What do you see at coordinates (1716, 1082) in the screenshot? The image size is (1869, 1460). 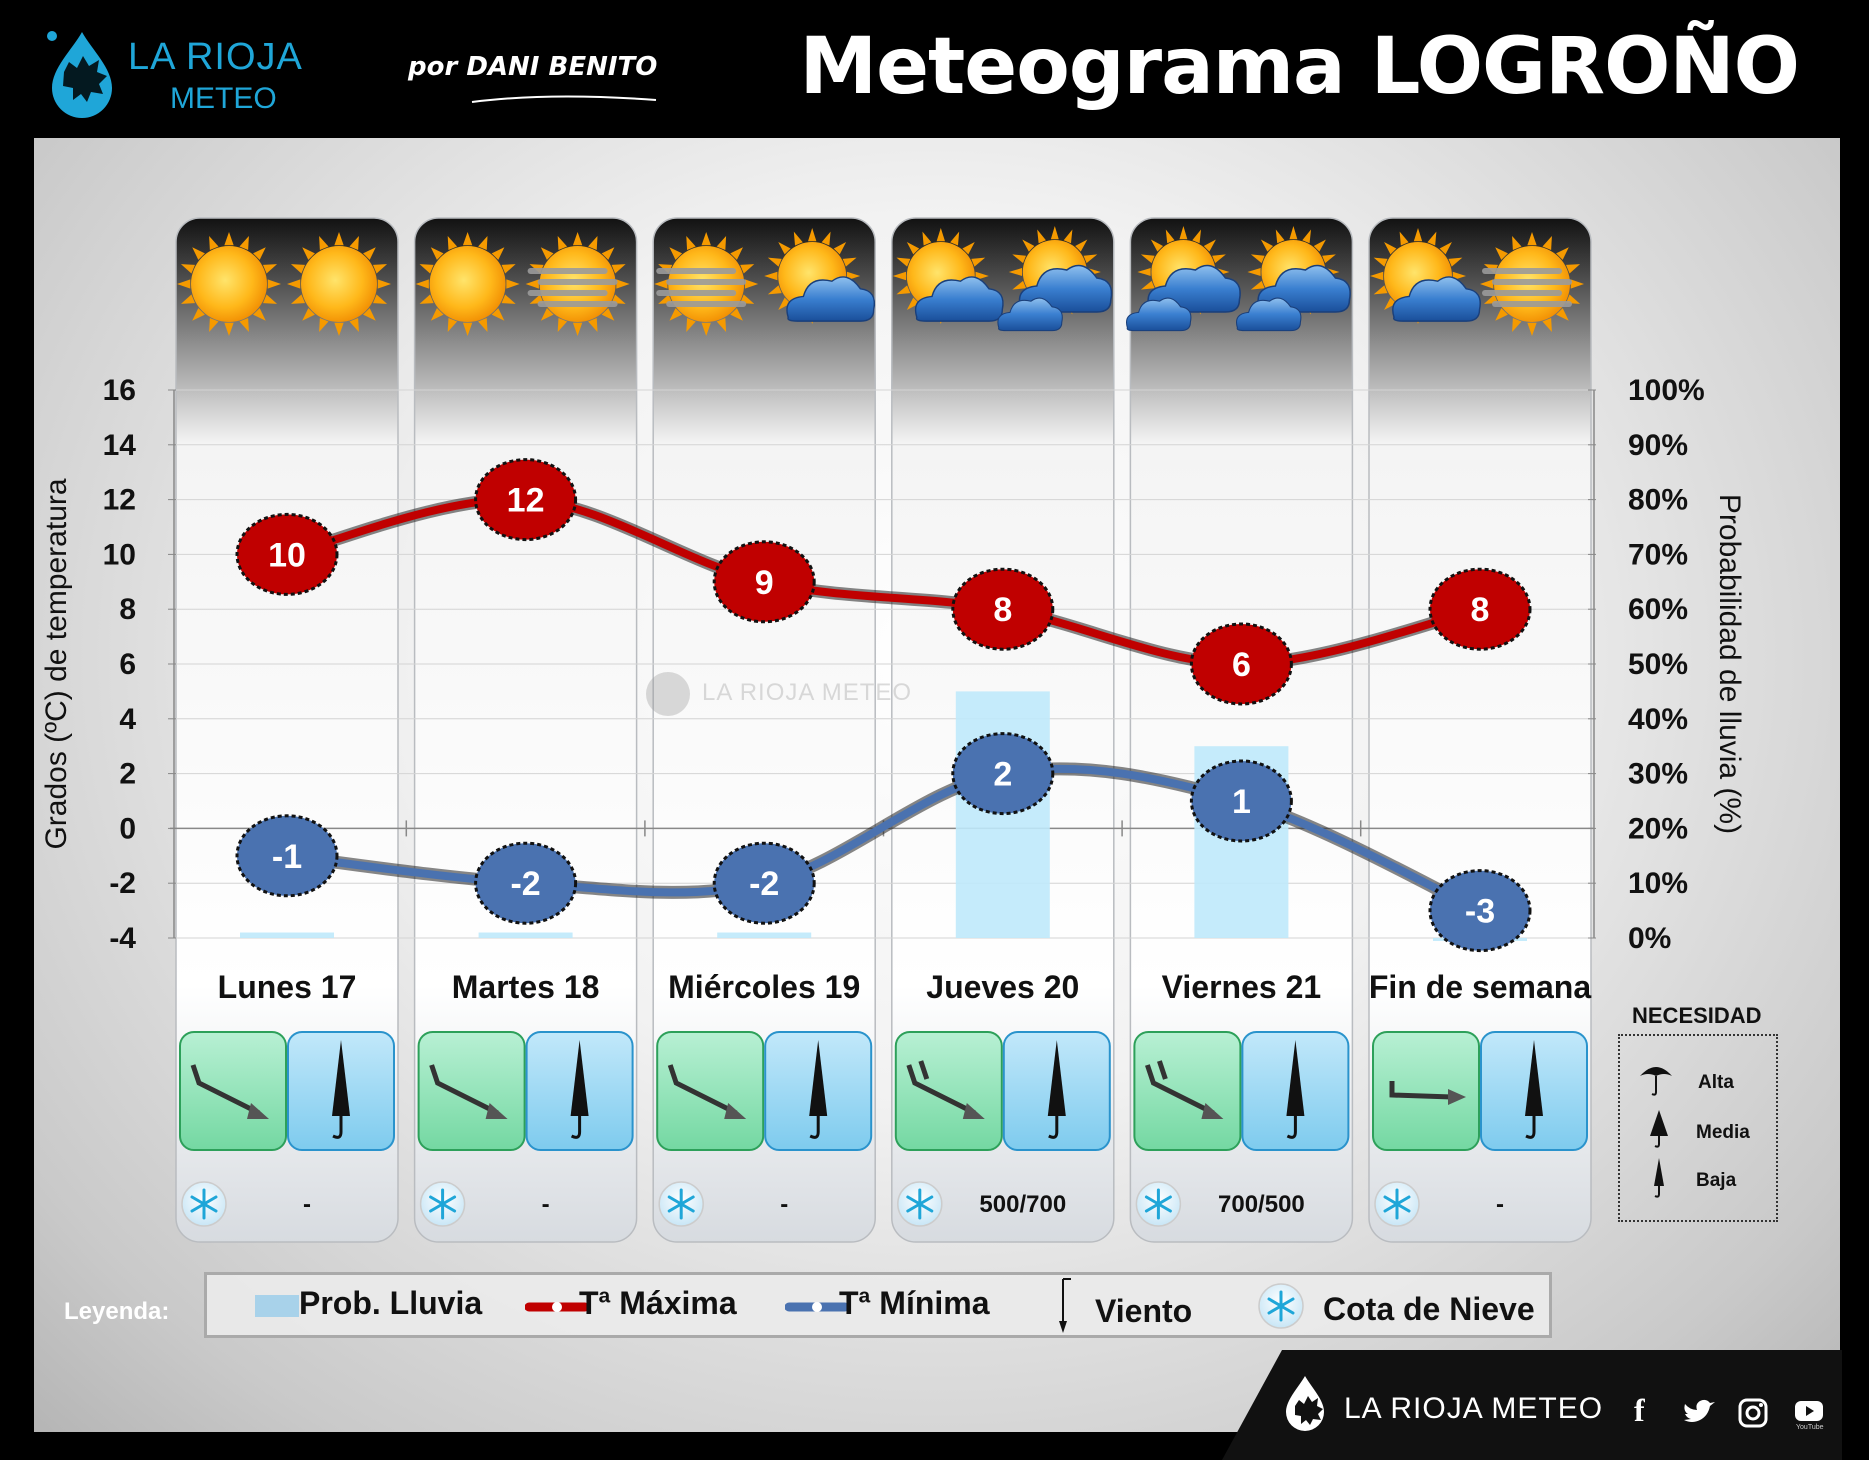 I see `necesidad-alta: Alta` at bounding box center [1716, 1082].